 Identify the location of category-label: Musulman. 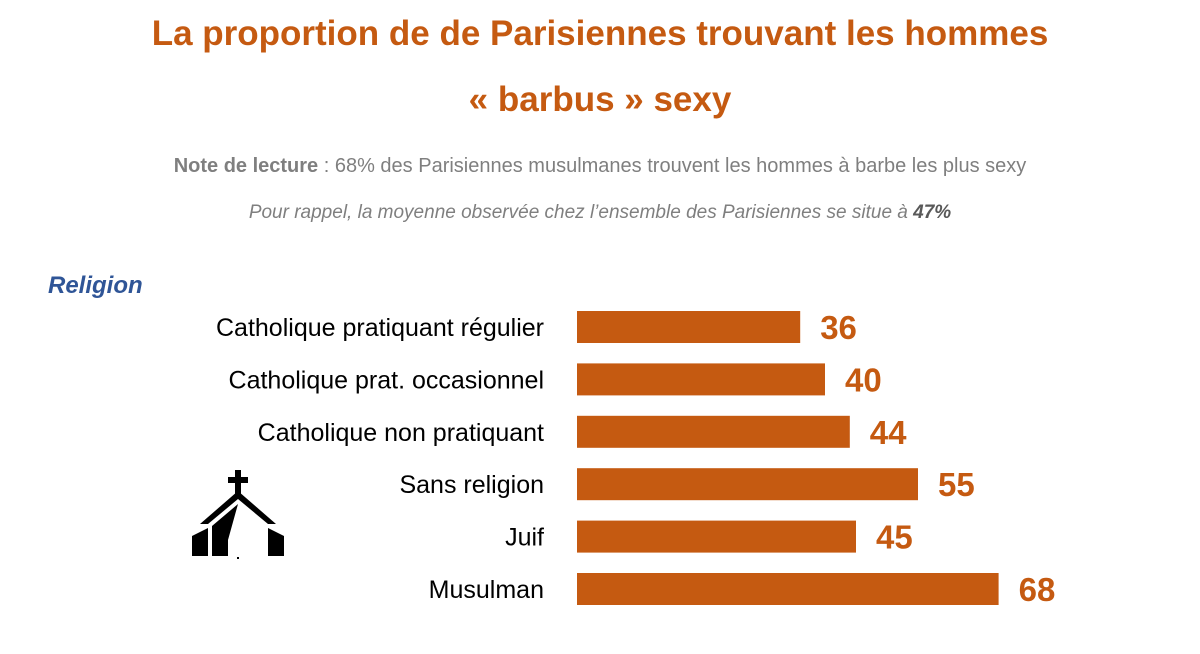
(486, 590).